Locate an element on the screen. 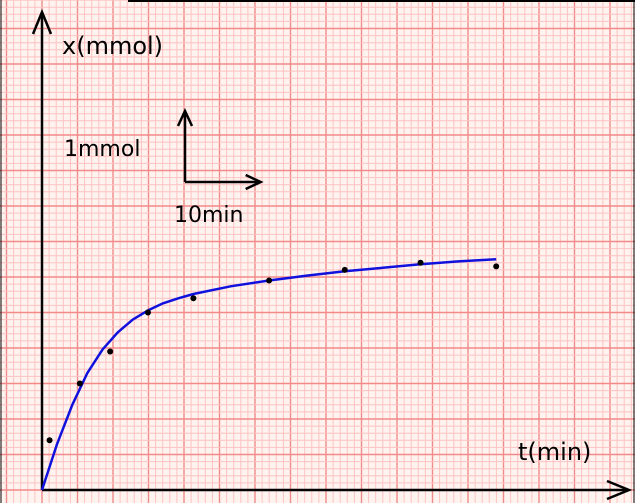 The width and height of the screenshot is (635, 503). x-axis-label: t(min) is located at coordinates (554, 452).